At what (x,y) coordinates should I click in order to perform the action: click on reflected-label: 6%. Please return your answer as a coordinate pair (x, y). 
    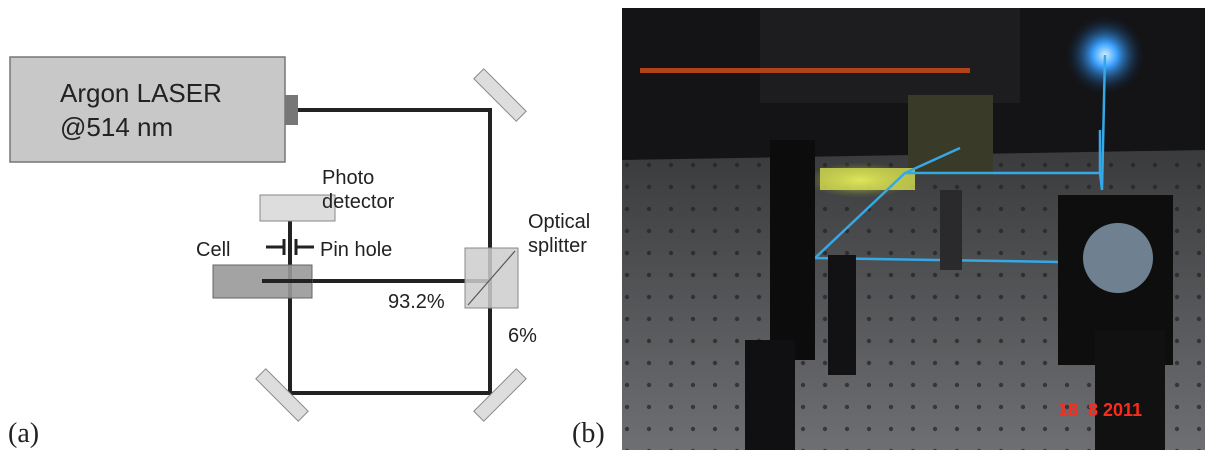
    Looking at the image, I should click on (522, 336).